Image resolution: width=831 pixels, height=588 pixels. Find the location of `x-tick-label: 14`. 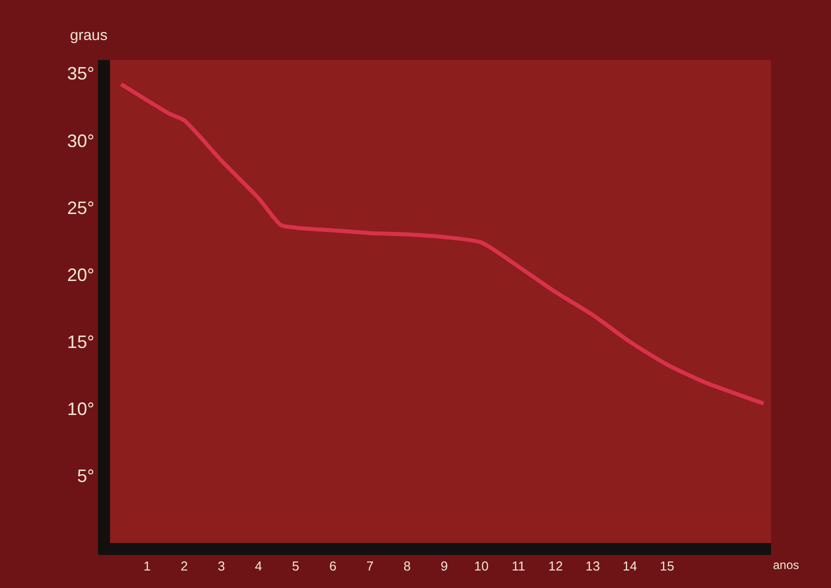

x-tick-label: 14 is located at coordinates (630, 566).